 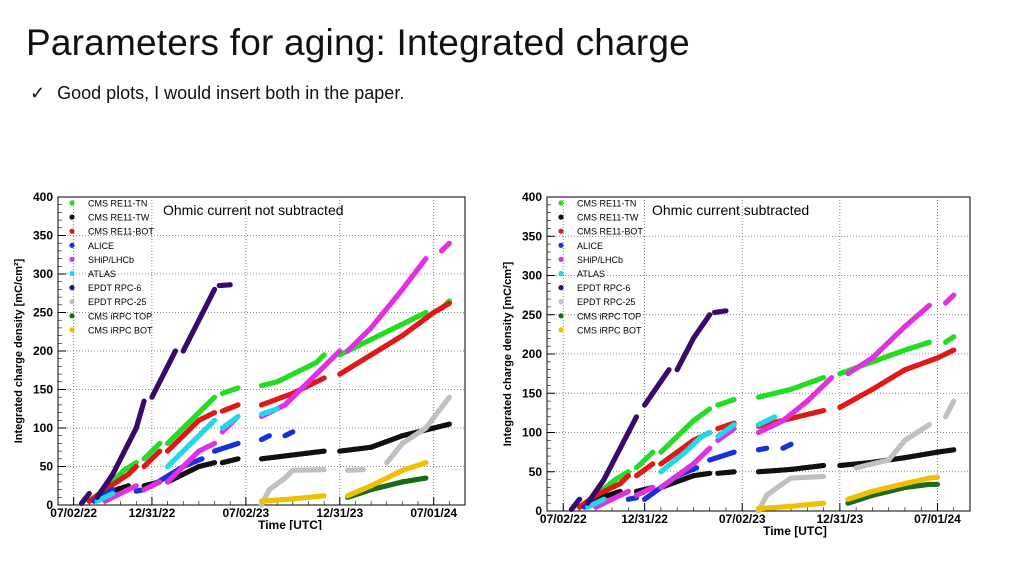 I want to click on y-tick-label: 400, so click(x=43, y=197).